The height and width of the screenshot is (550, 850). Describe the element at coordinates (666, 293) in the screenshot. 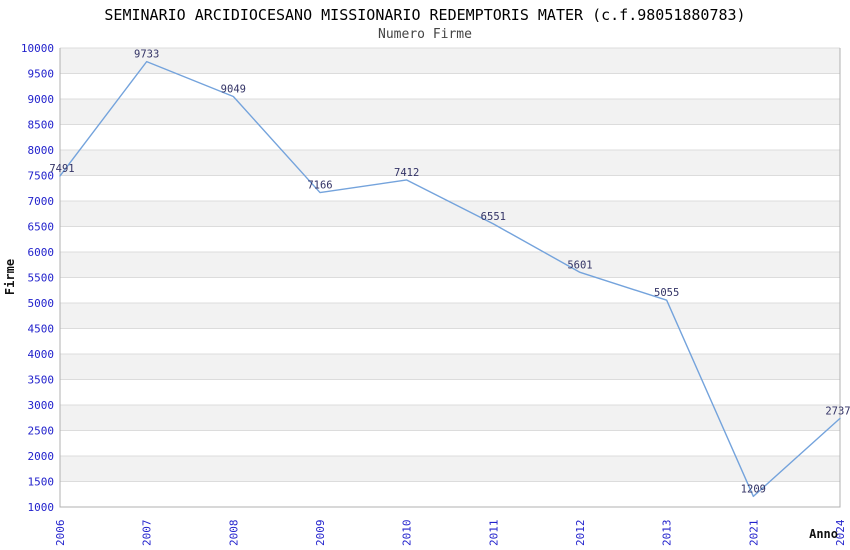

I see `data-point-label: 5055` at that location.